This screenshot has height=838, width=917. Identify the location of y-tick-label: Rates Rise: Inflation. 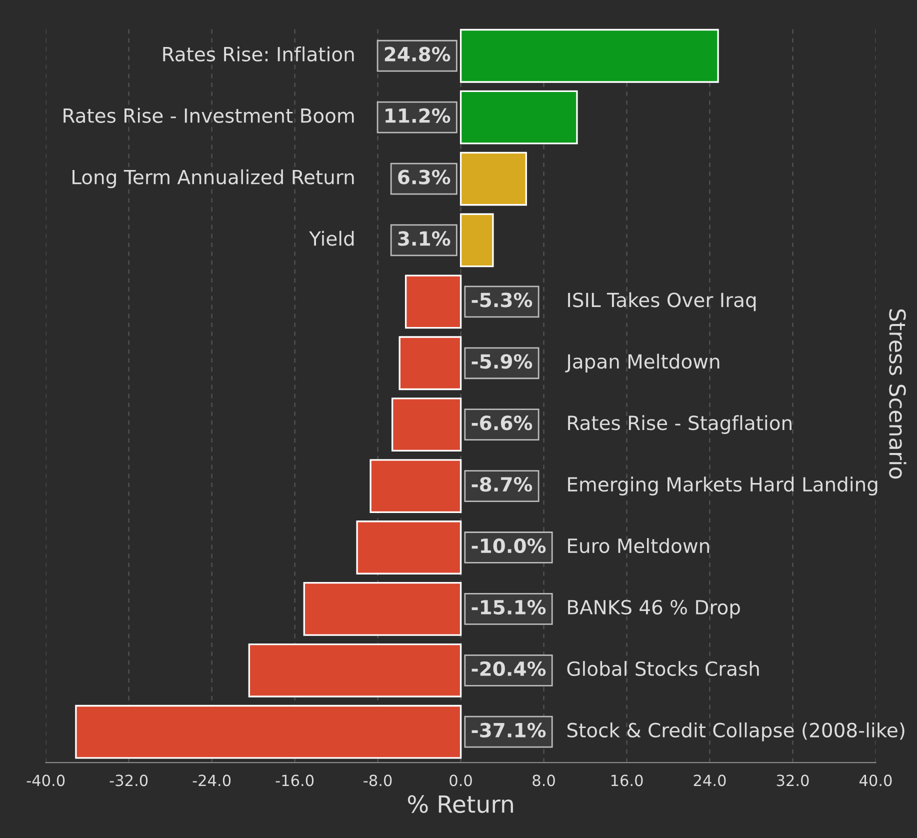
(258, 54).